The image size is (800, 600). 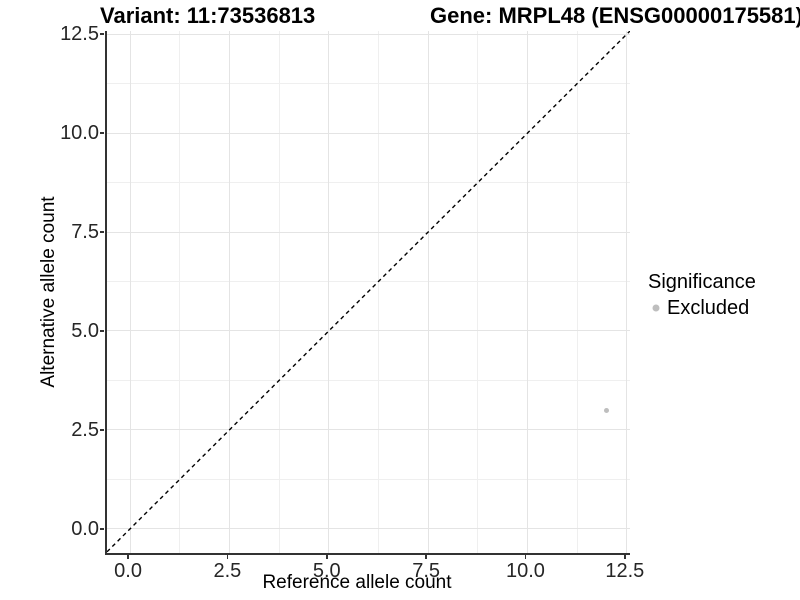 What do you see at coordinates (227, 571) in the screenshot?
I see `x-tick-label: 2.5` at bounding box center [227, 571].